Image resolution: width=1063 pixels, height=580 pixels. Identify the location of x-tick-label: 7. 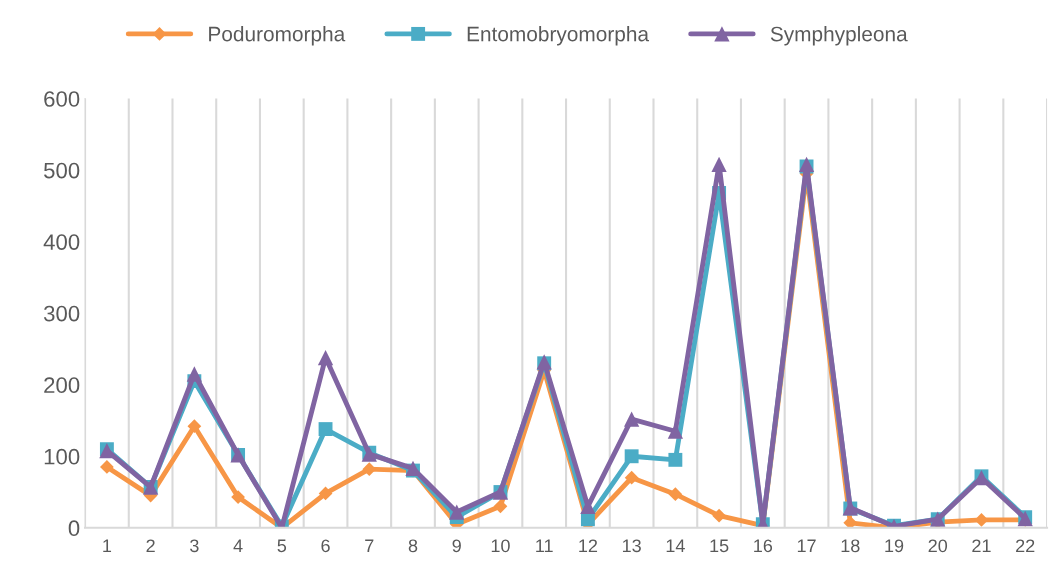
(369, 545).